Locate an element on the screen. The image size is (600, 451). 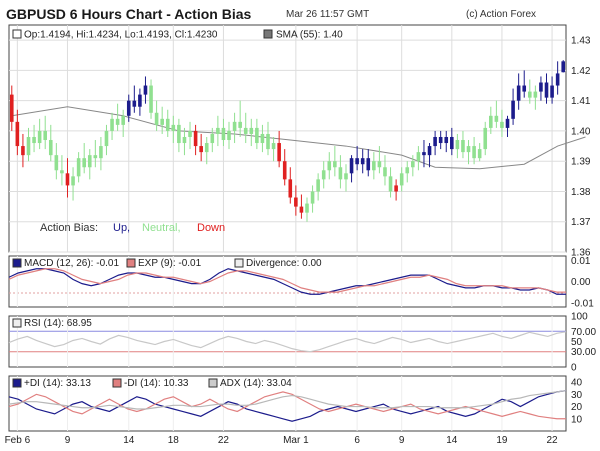
x-tick-label: 14 is located at coordinates (452, 440).